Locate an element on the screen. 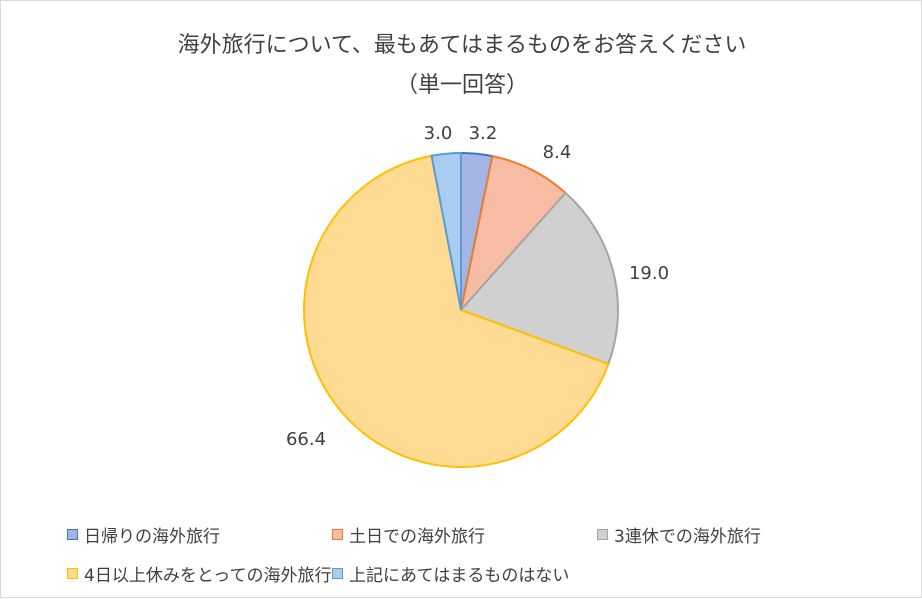 This screenshot has height=599, width=922. data-label-1: 3.2 is located at coordinates (483, 133).